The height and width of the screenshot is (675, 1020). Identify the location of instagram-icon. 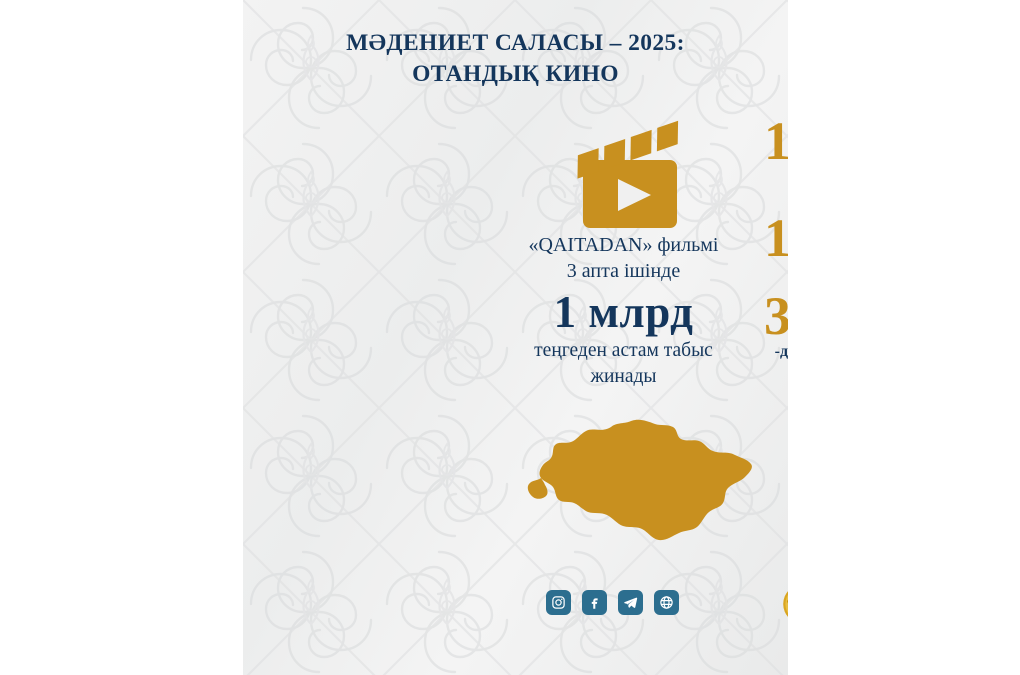
(558, 602).